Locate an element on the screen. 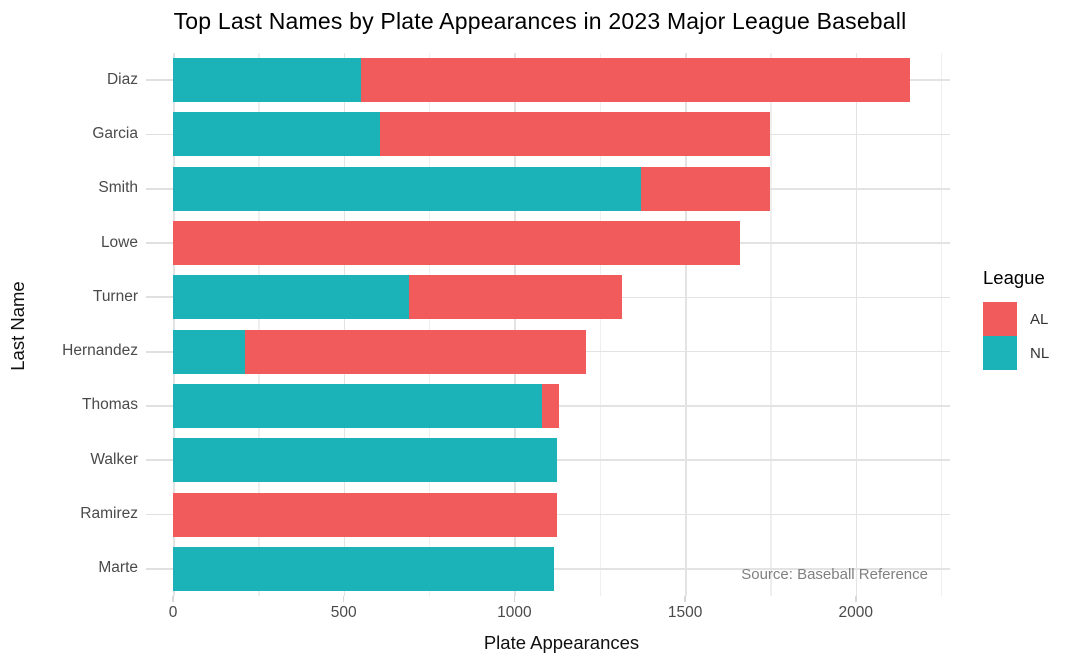 The width and height of the screenshot is (1080, 667). bar-thomas-nl is located at coordinates (357, 405).